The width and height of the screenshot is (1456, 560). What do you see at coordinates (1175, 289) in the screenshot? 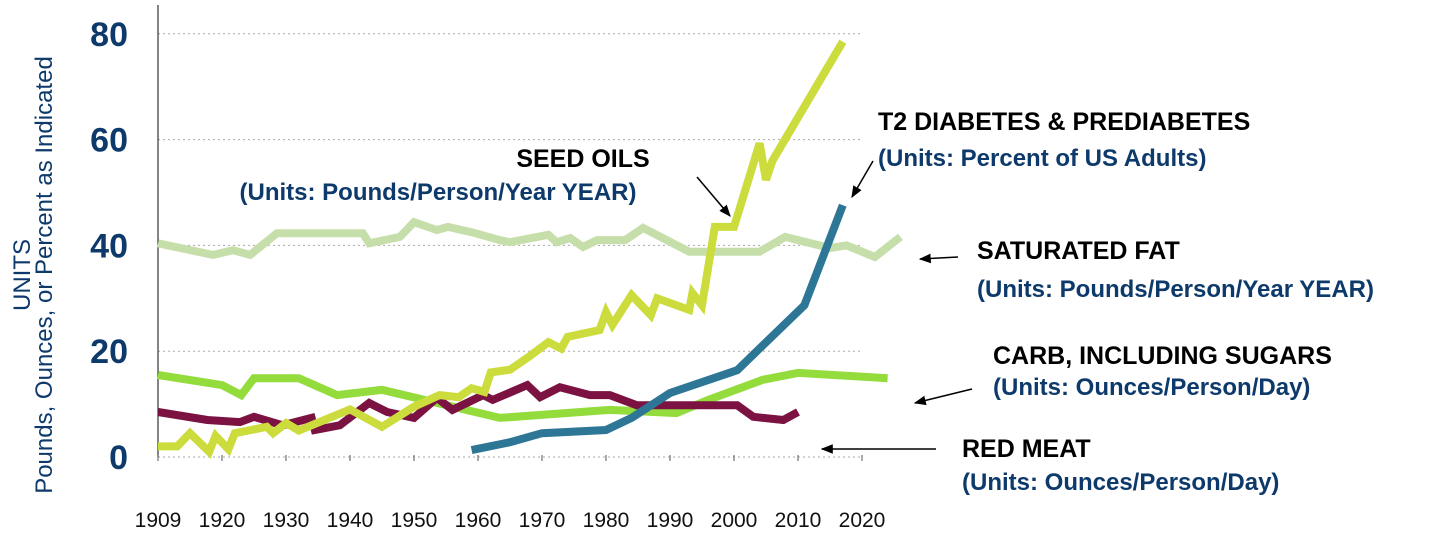
I see `saturated-fat-units: (Units: Pounds/Person/Year YEAR)` at bounding box center [1175, 289].